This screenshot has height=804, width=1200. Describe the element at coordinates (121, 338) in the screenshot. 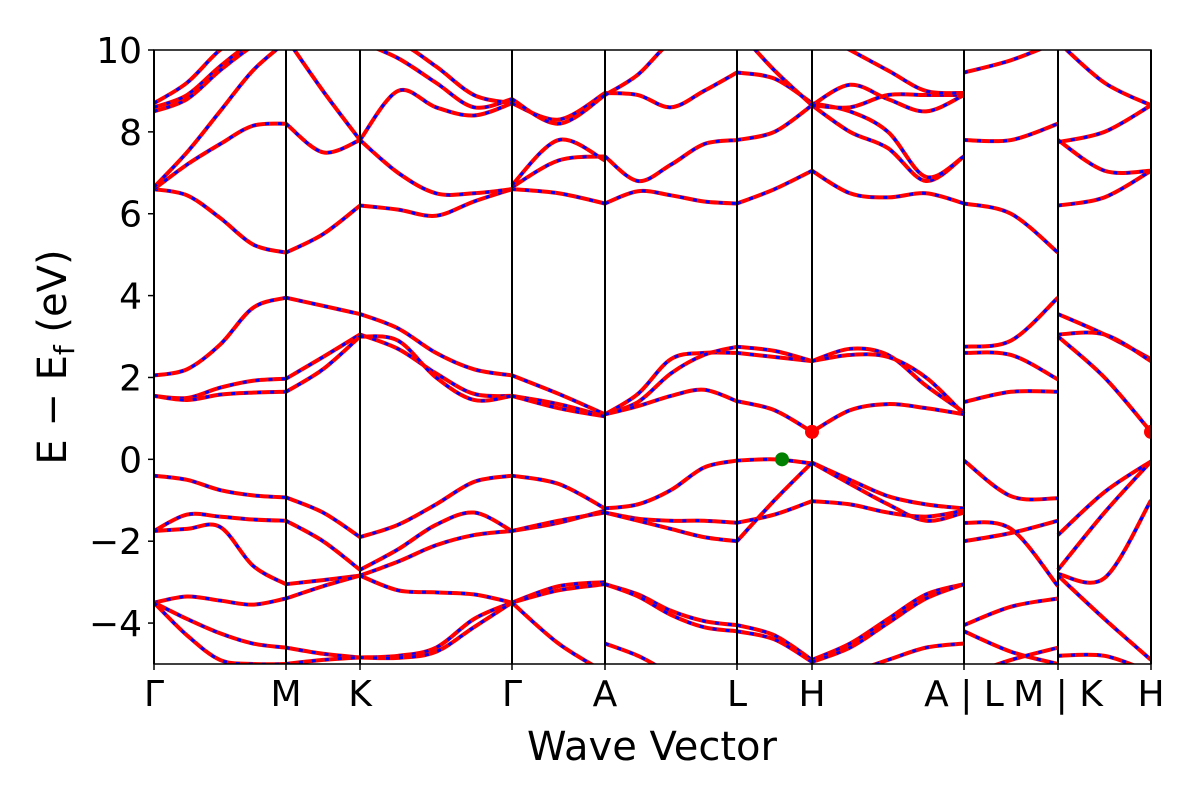

I see `y-axis-ticks: −4 −2 0 2 4 6 8 10` at that location.